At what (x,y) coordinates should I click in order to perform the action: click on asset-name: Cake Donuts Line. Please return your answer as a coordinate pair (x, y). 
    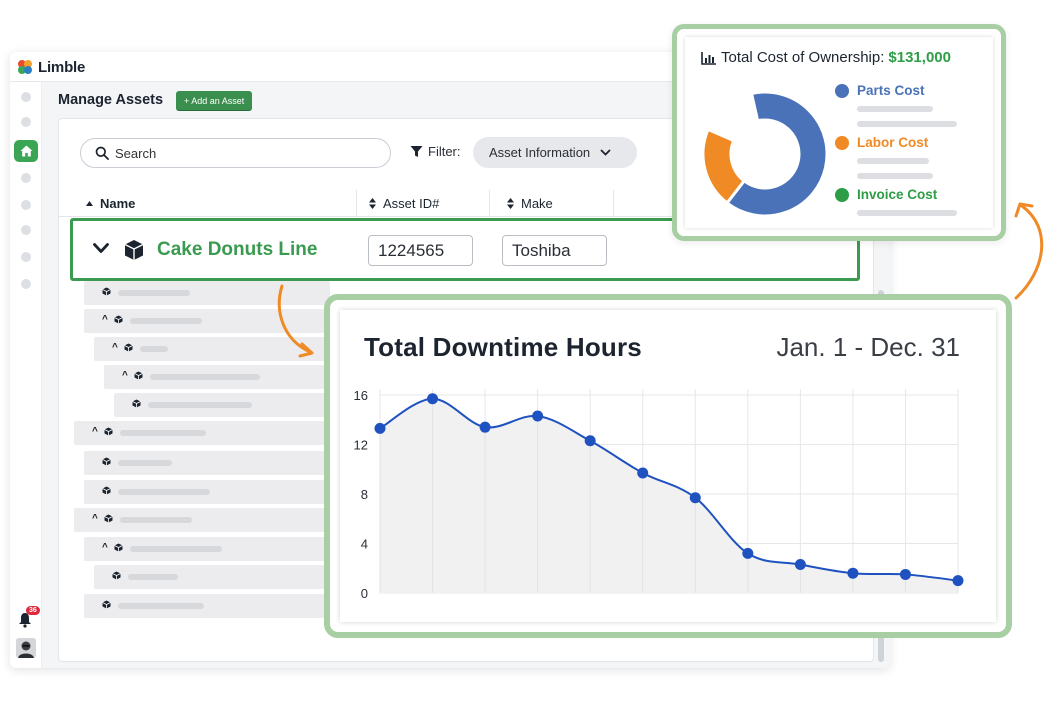
    Looking at the image, I should click on (237, 249).